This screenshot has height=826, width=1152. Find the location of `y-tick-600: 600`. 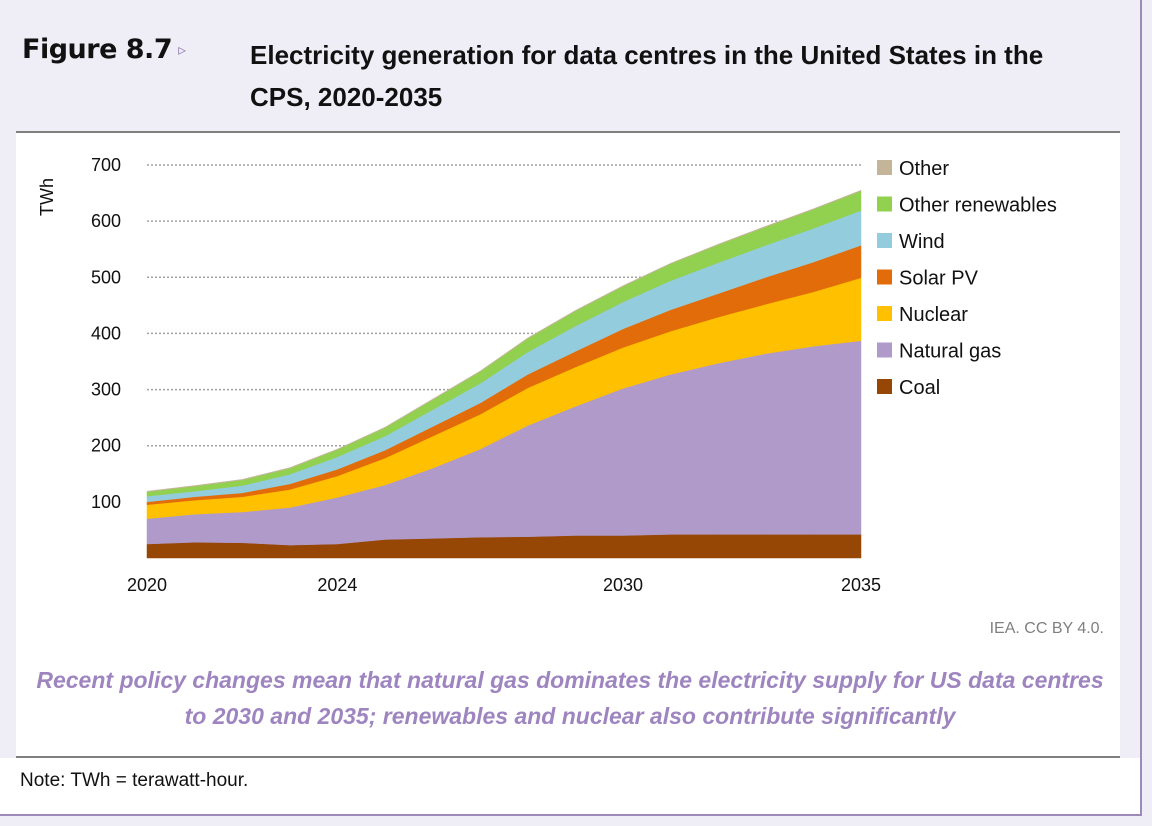

y-tick-600: 600 is located at coordinates (106, 221).